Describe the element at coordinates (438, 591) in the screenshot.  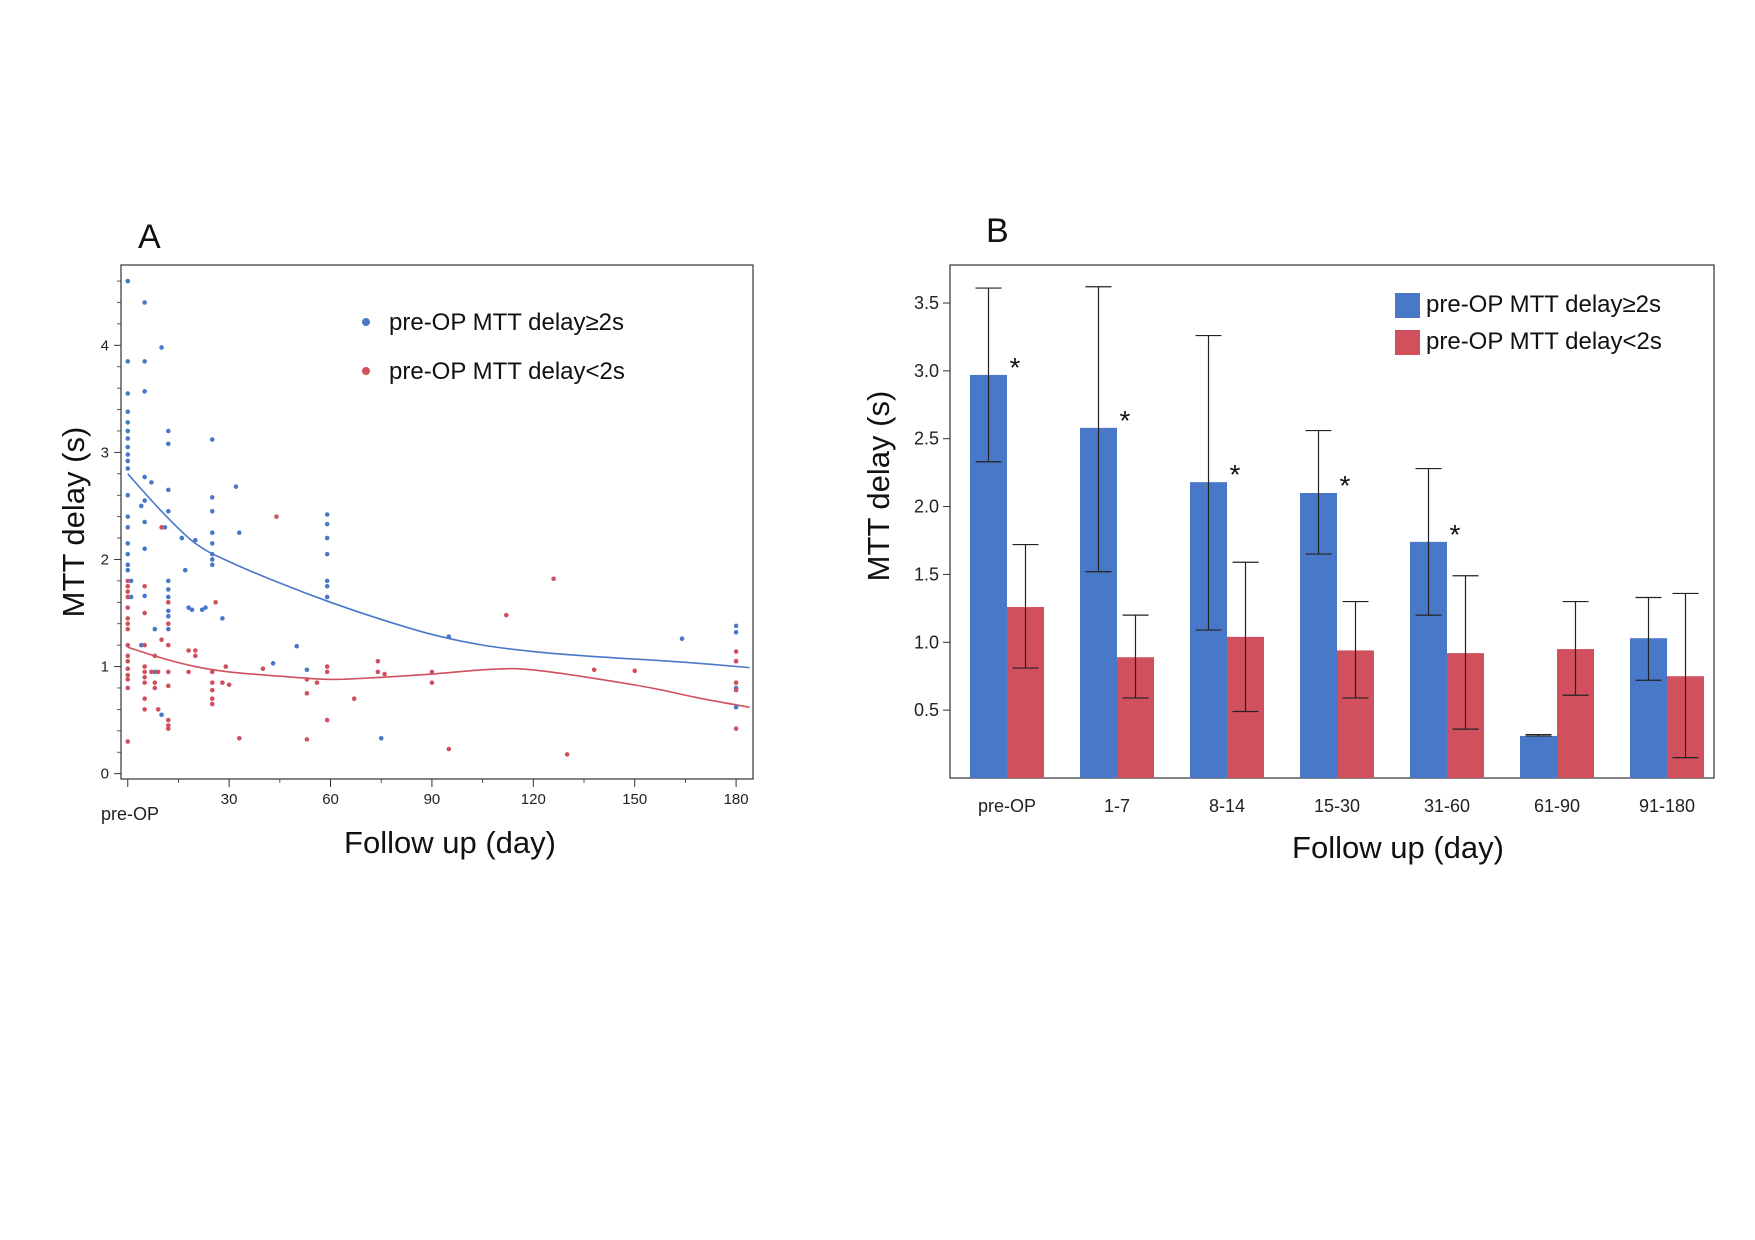
I see `panel-a-trend-lines` at that location.